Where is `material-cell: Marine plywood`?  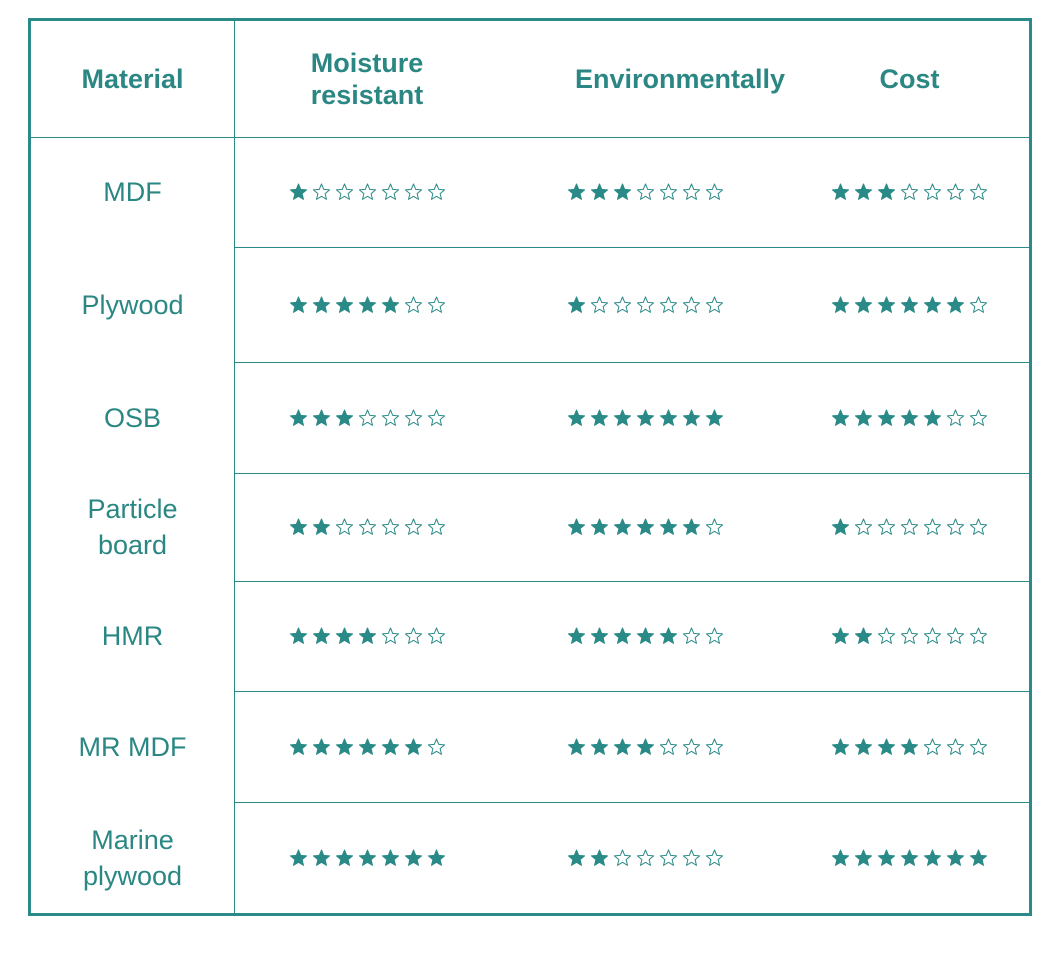
material-cell: Marine plywood is located at coordinates (132, 857).